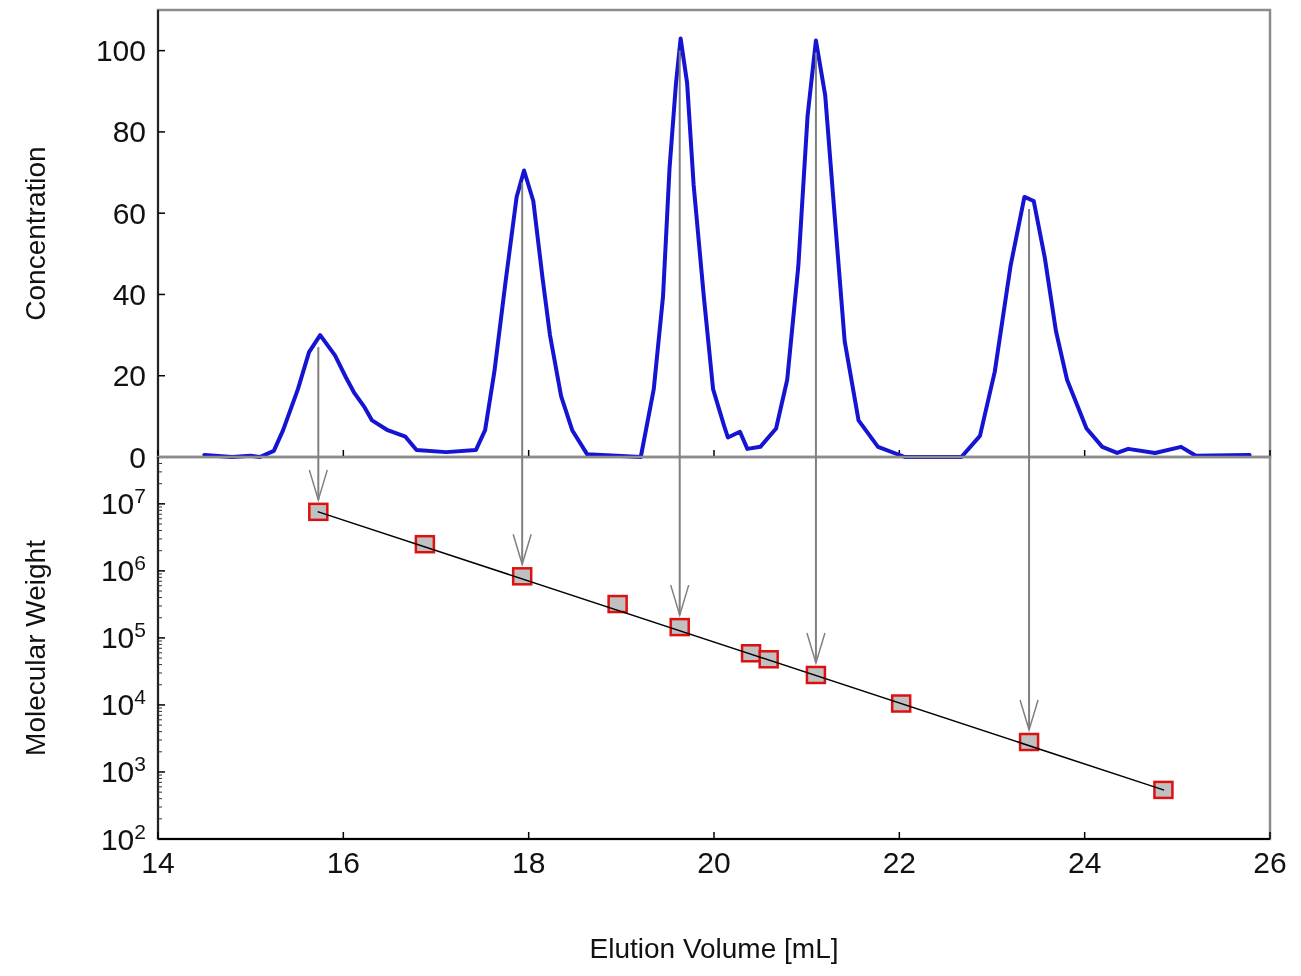 The image size is (1301, 976). Describe the element at coordinates (1270, 862) in the screenshot. I see `x-tick-label: 26` at that location.